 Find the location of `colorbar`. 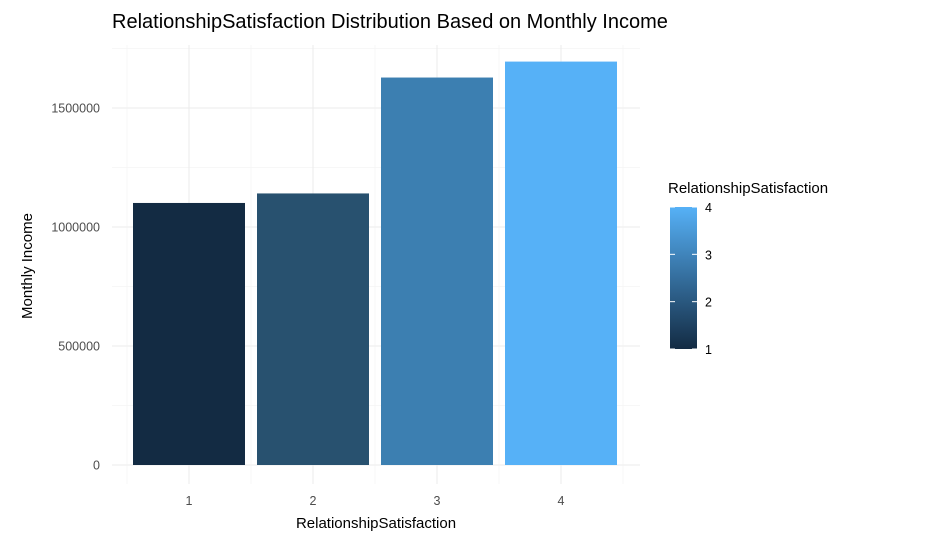

colorbar is located at coordinates (683, 278).